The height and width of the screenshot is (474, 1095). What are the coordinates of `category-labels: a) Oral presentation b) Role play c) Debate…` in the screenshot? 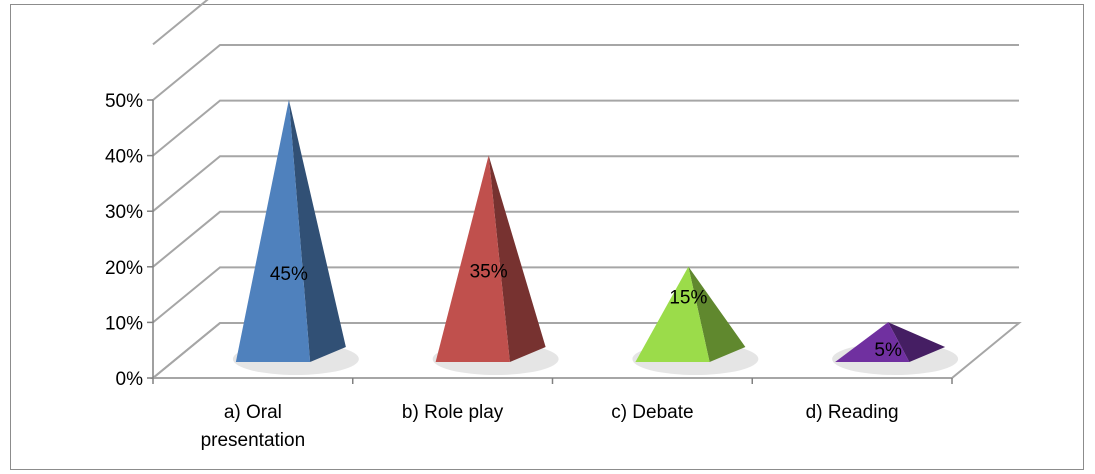 It's located at (550, 426).